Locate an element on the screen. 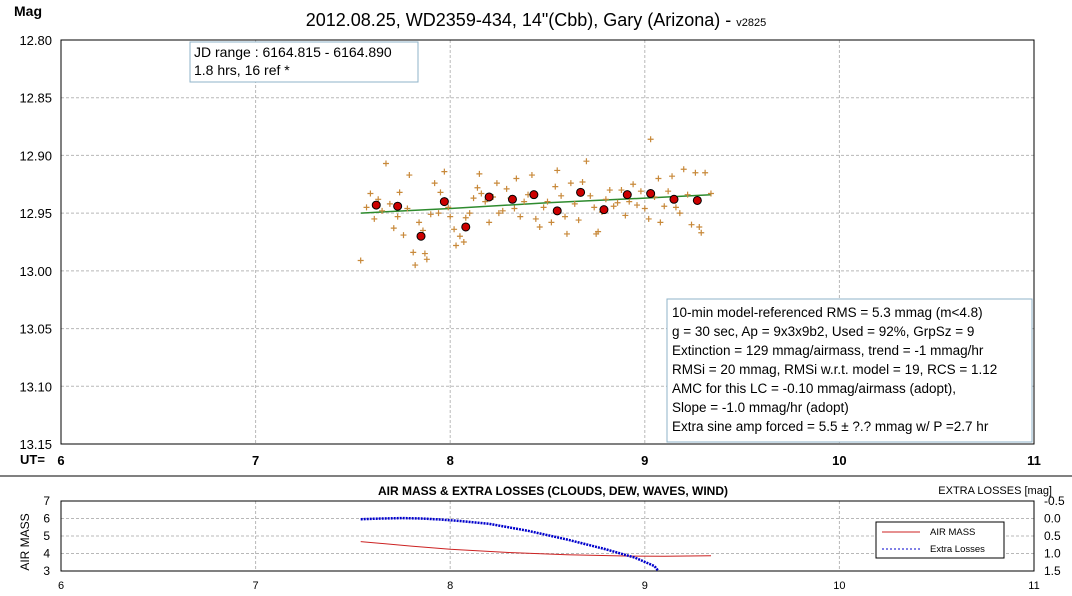 The width and height of the screenshot is (1072, 596). main-x-tick-label: 9 is located at coordinates (644, 460).